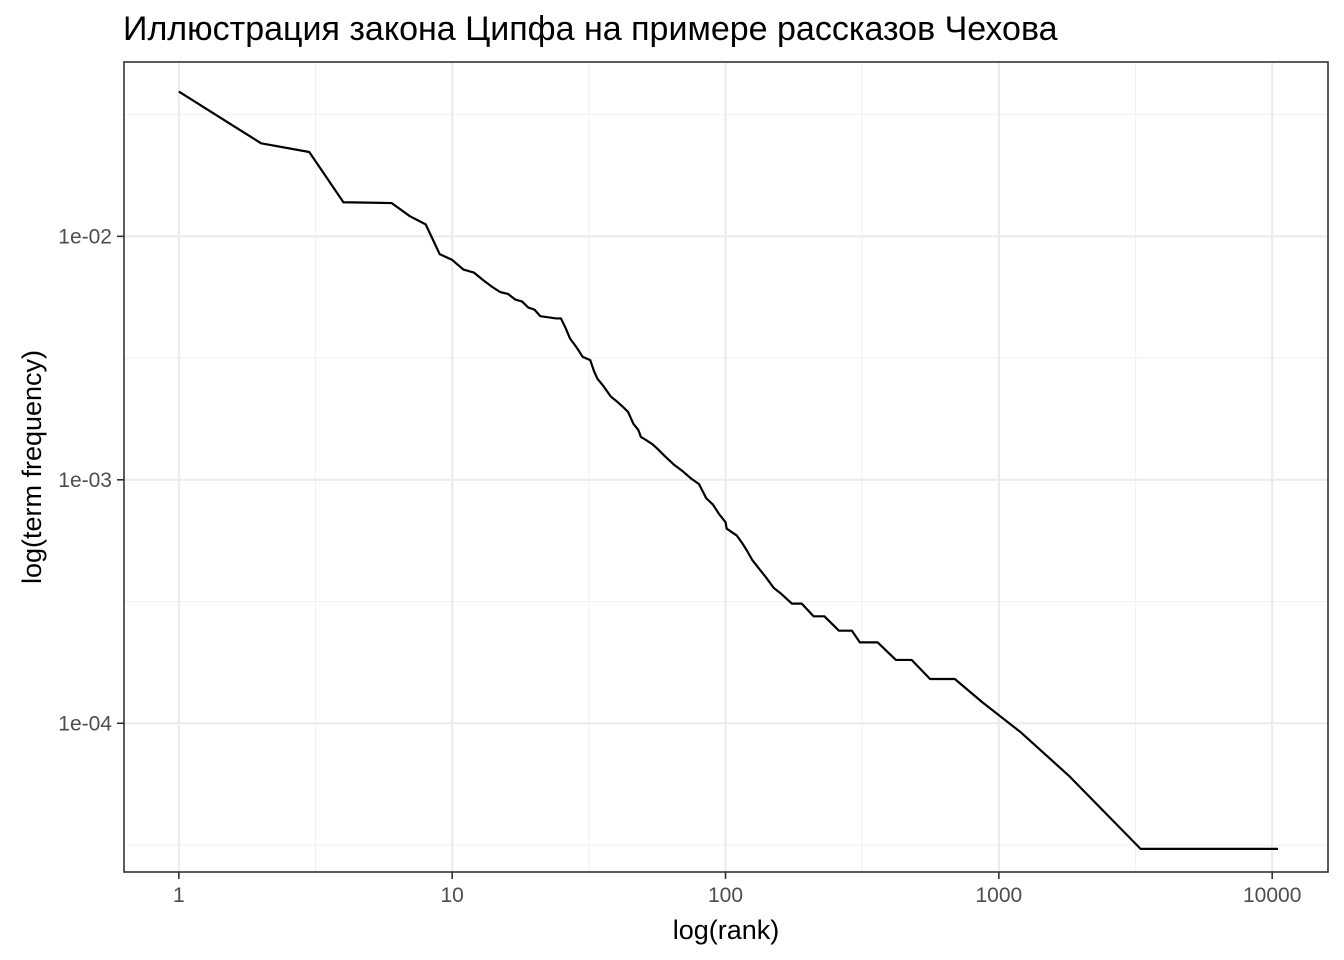 Image resolution: width=1344 pixels, height=960 pixels. Describe the element at coordinates (32, 467) in the screenshot. I see `y-axis-title: log(term frequency)` at that location.